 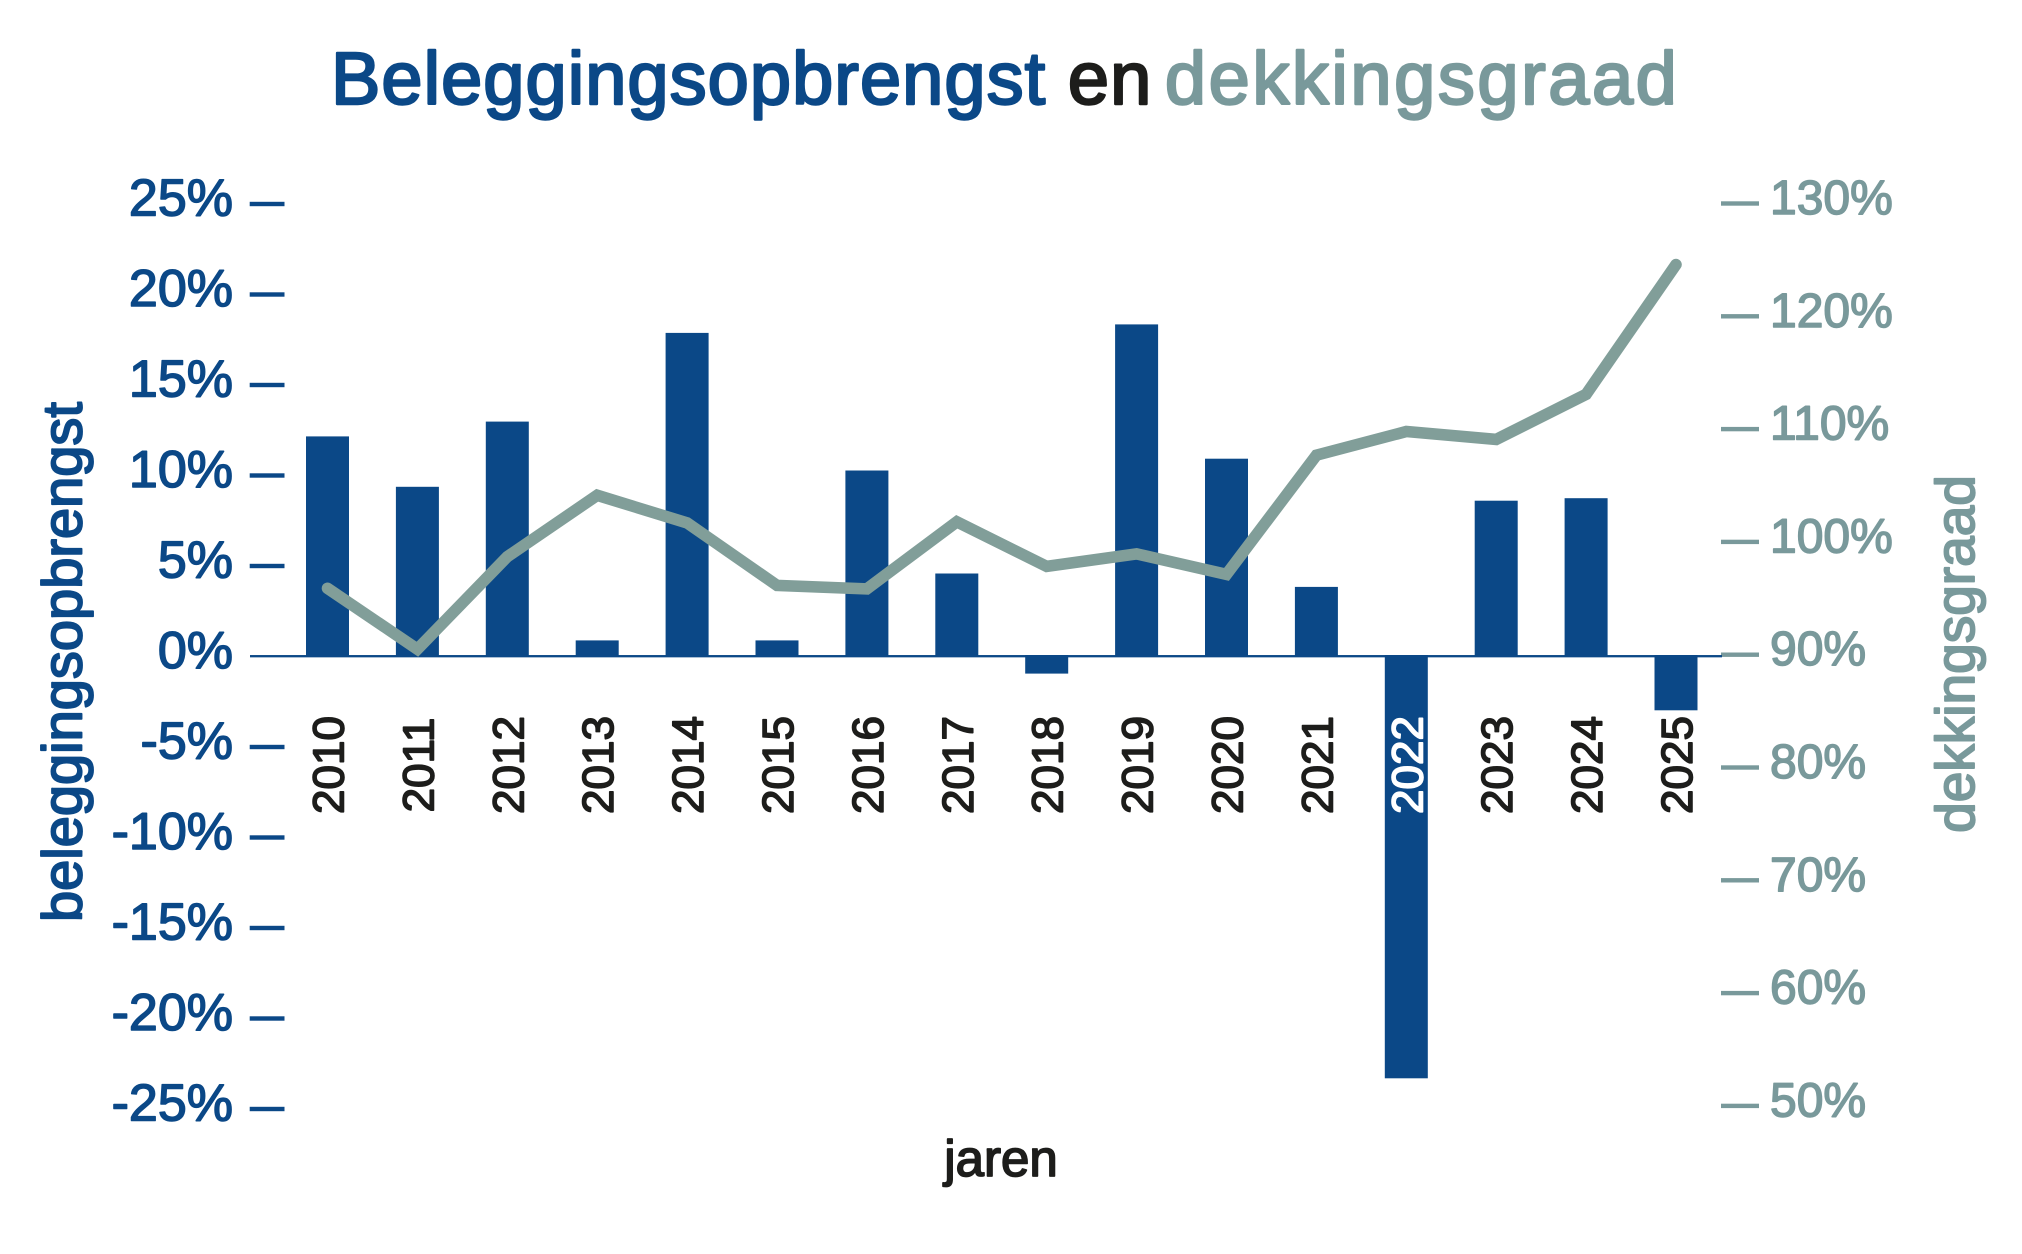 What do you see at coordinates (172, 1013) in the screenshot?
I see `svg-text: -20%` at bounding box center [172, 1013].